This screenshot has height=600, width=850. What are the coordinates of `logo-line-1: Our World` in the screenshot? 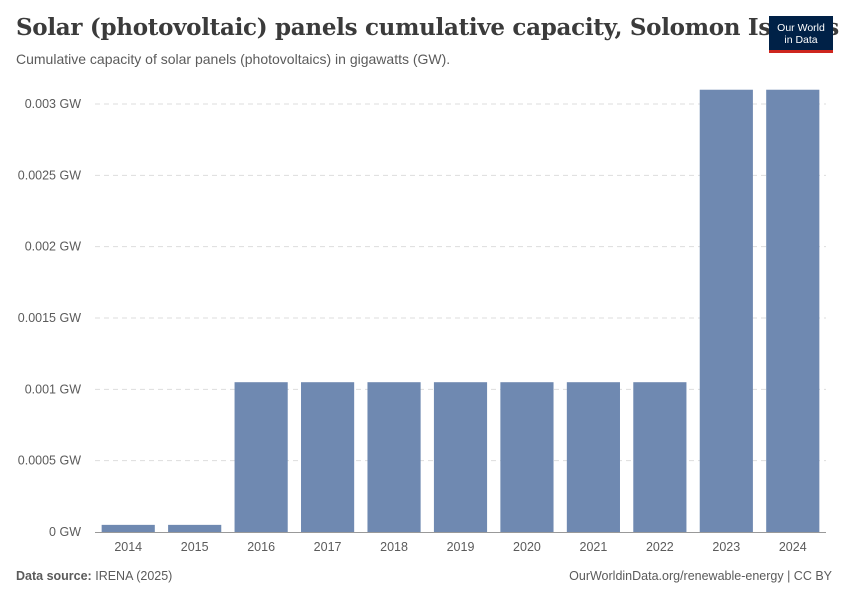 It's located at (801, 27).